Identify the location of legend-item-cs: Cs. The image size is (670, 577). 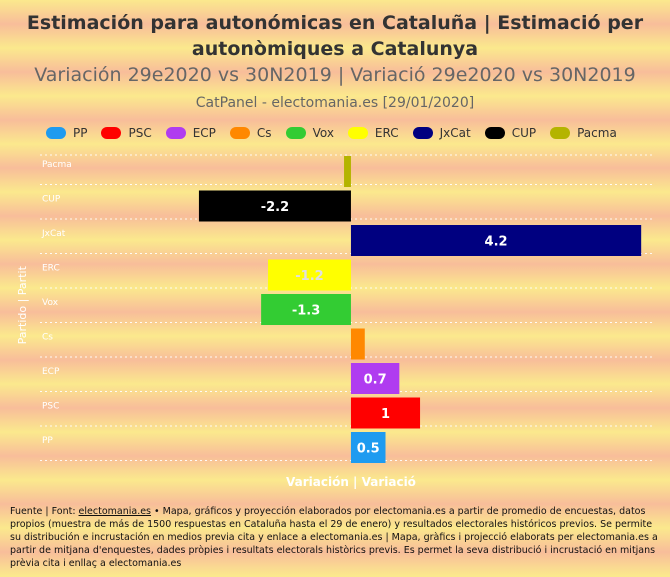
(250, 133).